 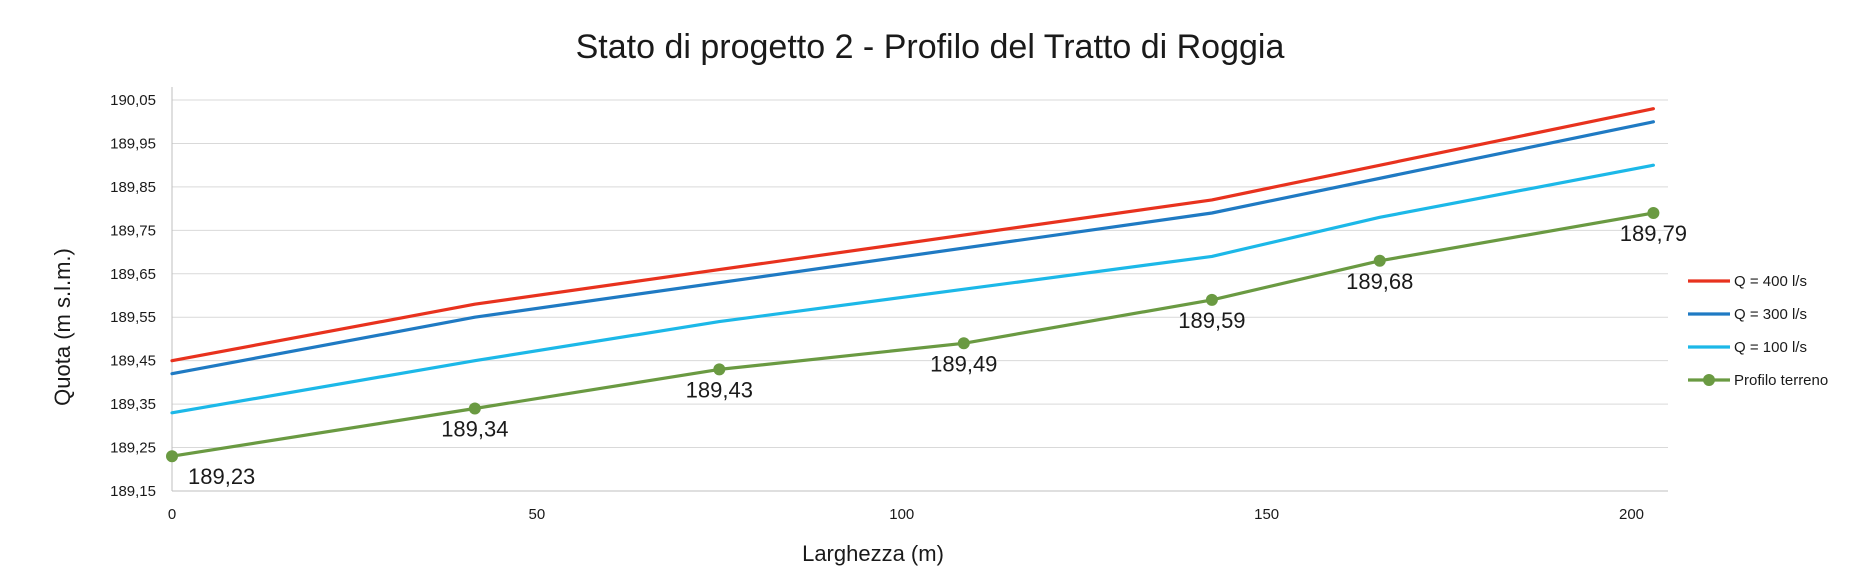 What do you see at coordinates (1653, 233) in the screenshot?
I see `data-label: 189,79` at bounding box center [1653, 233].